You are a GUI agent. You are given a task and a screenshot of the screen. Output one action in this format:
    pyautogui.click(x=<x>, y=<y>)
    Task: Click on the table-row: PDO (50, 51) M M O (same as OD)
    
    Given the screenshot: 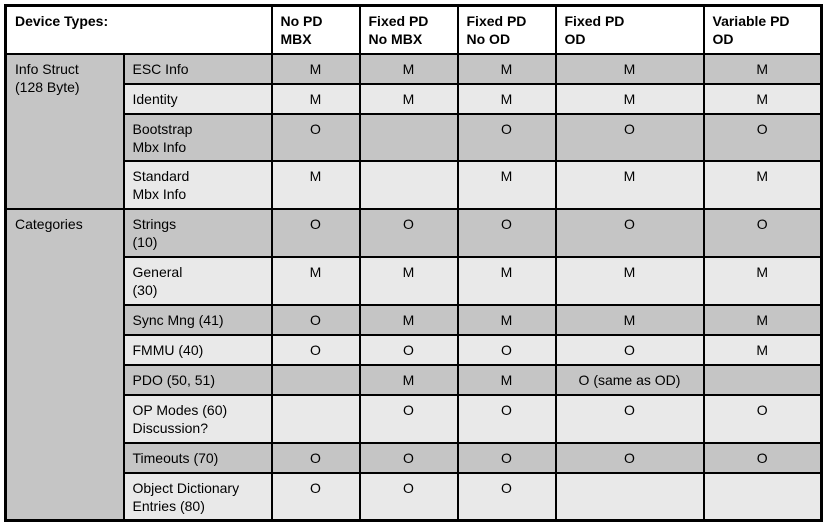 What is the action you would take?
    pyautogui.click(x=414, y=379)
    